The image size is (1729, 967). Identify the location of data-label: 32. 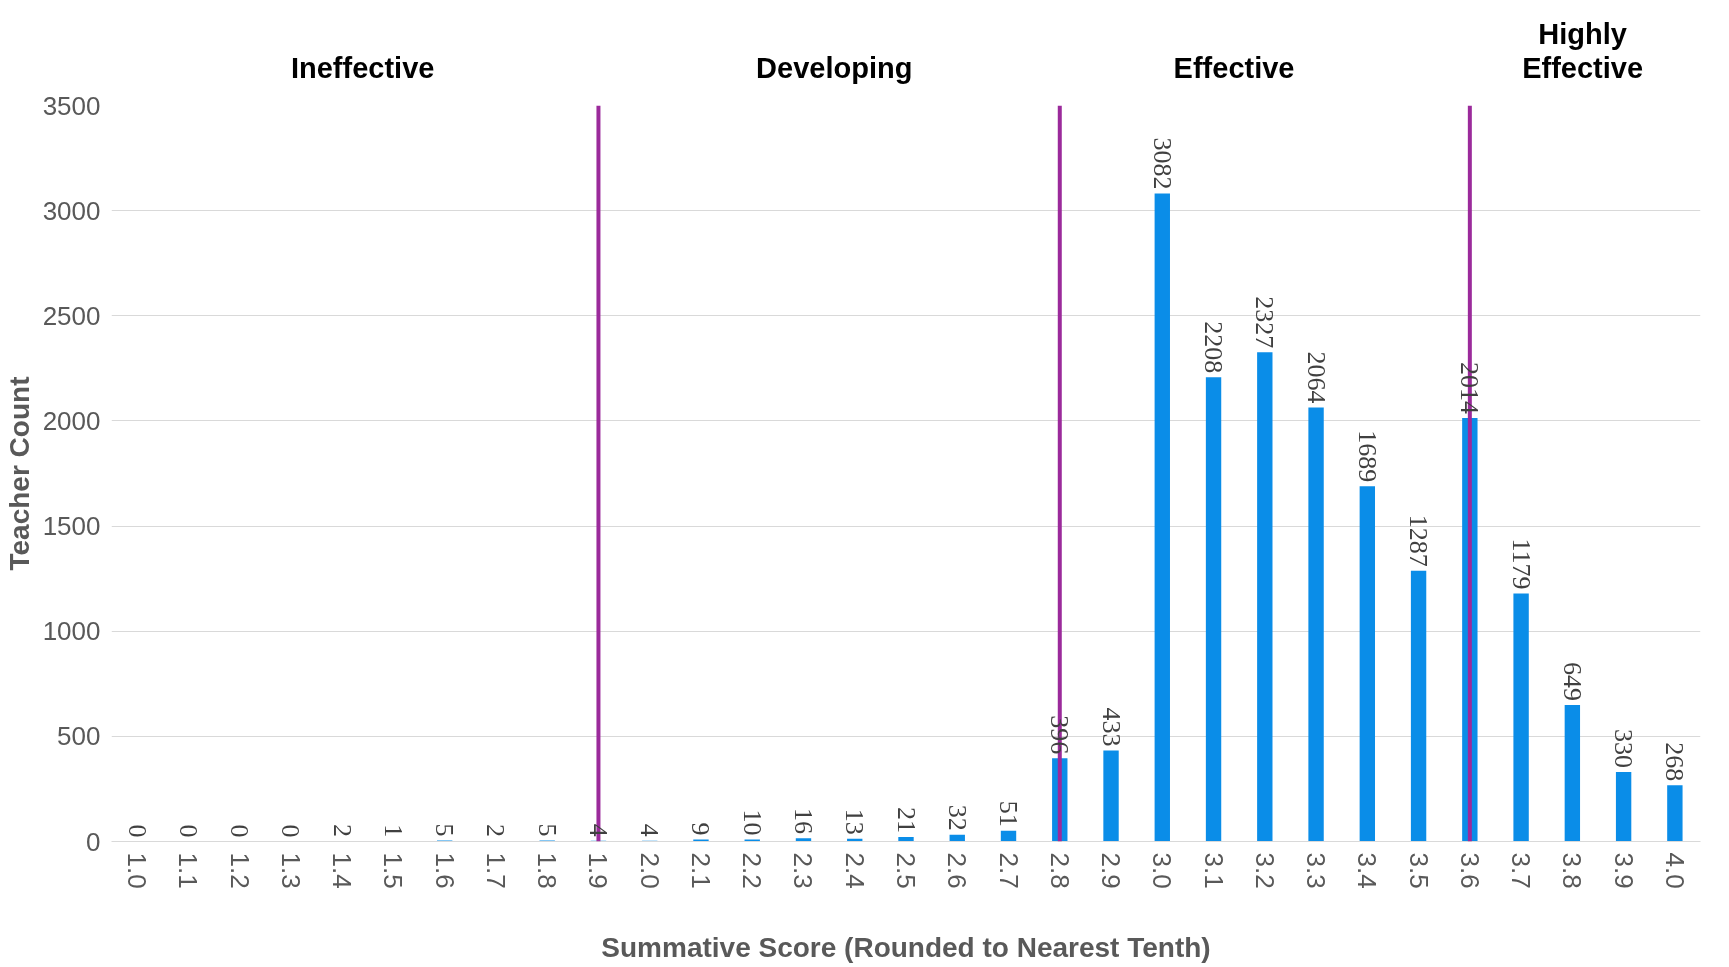
(957, 817).